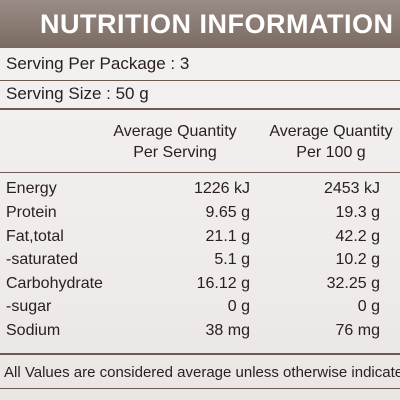 This screenshot has height=400, width=400. I want to click on table-row: Sodium 38 mg 76 mg, so click(200, 334).